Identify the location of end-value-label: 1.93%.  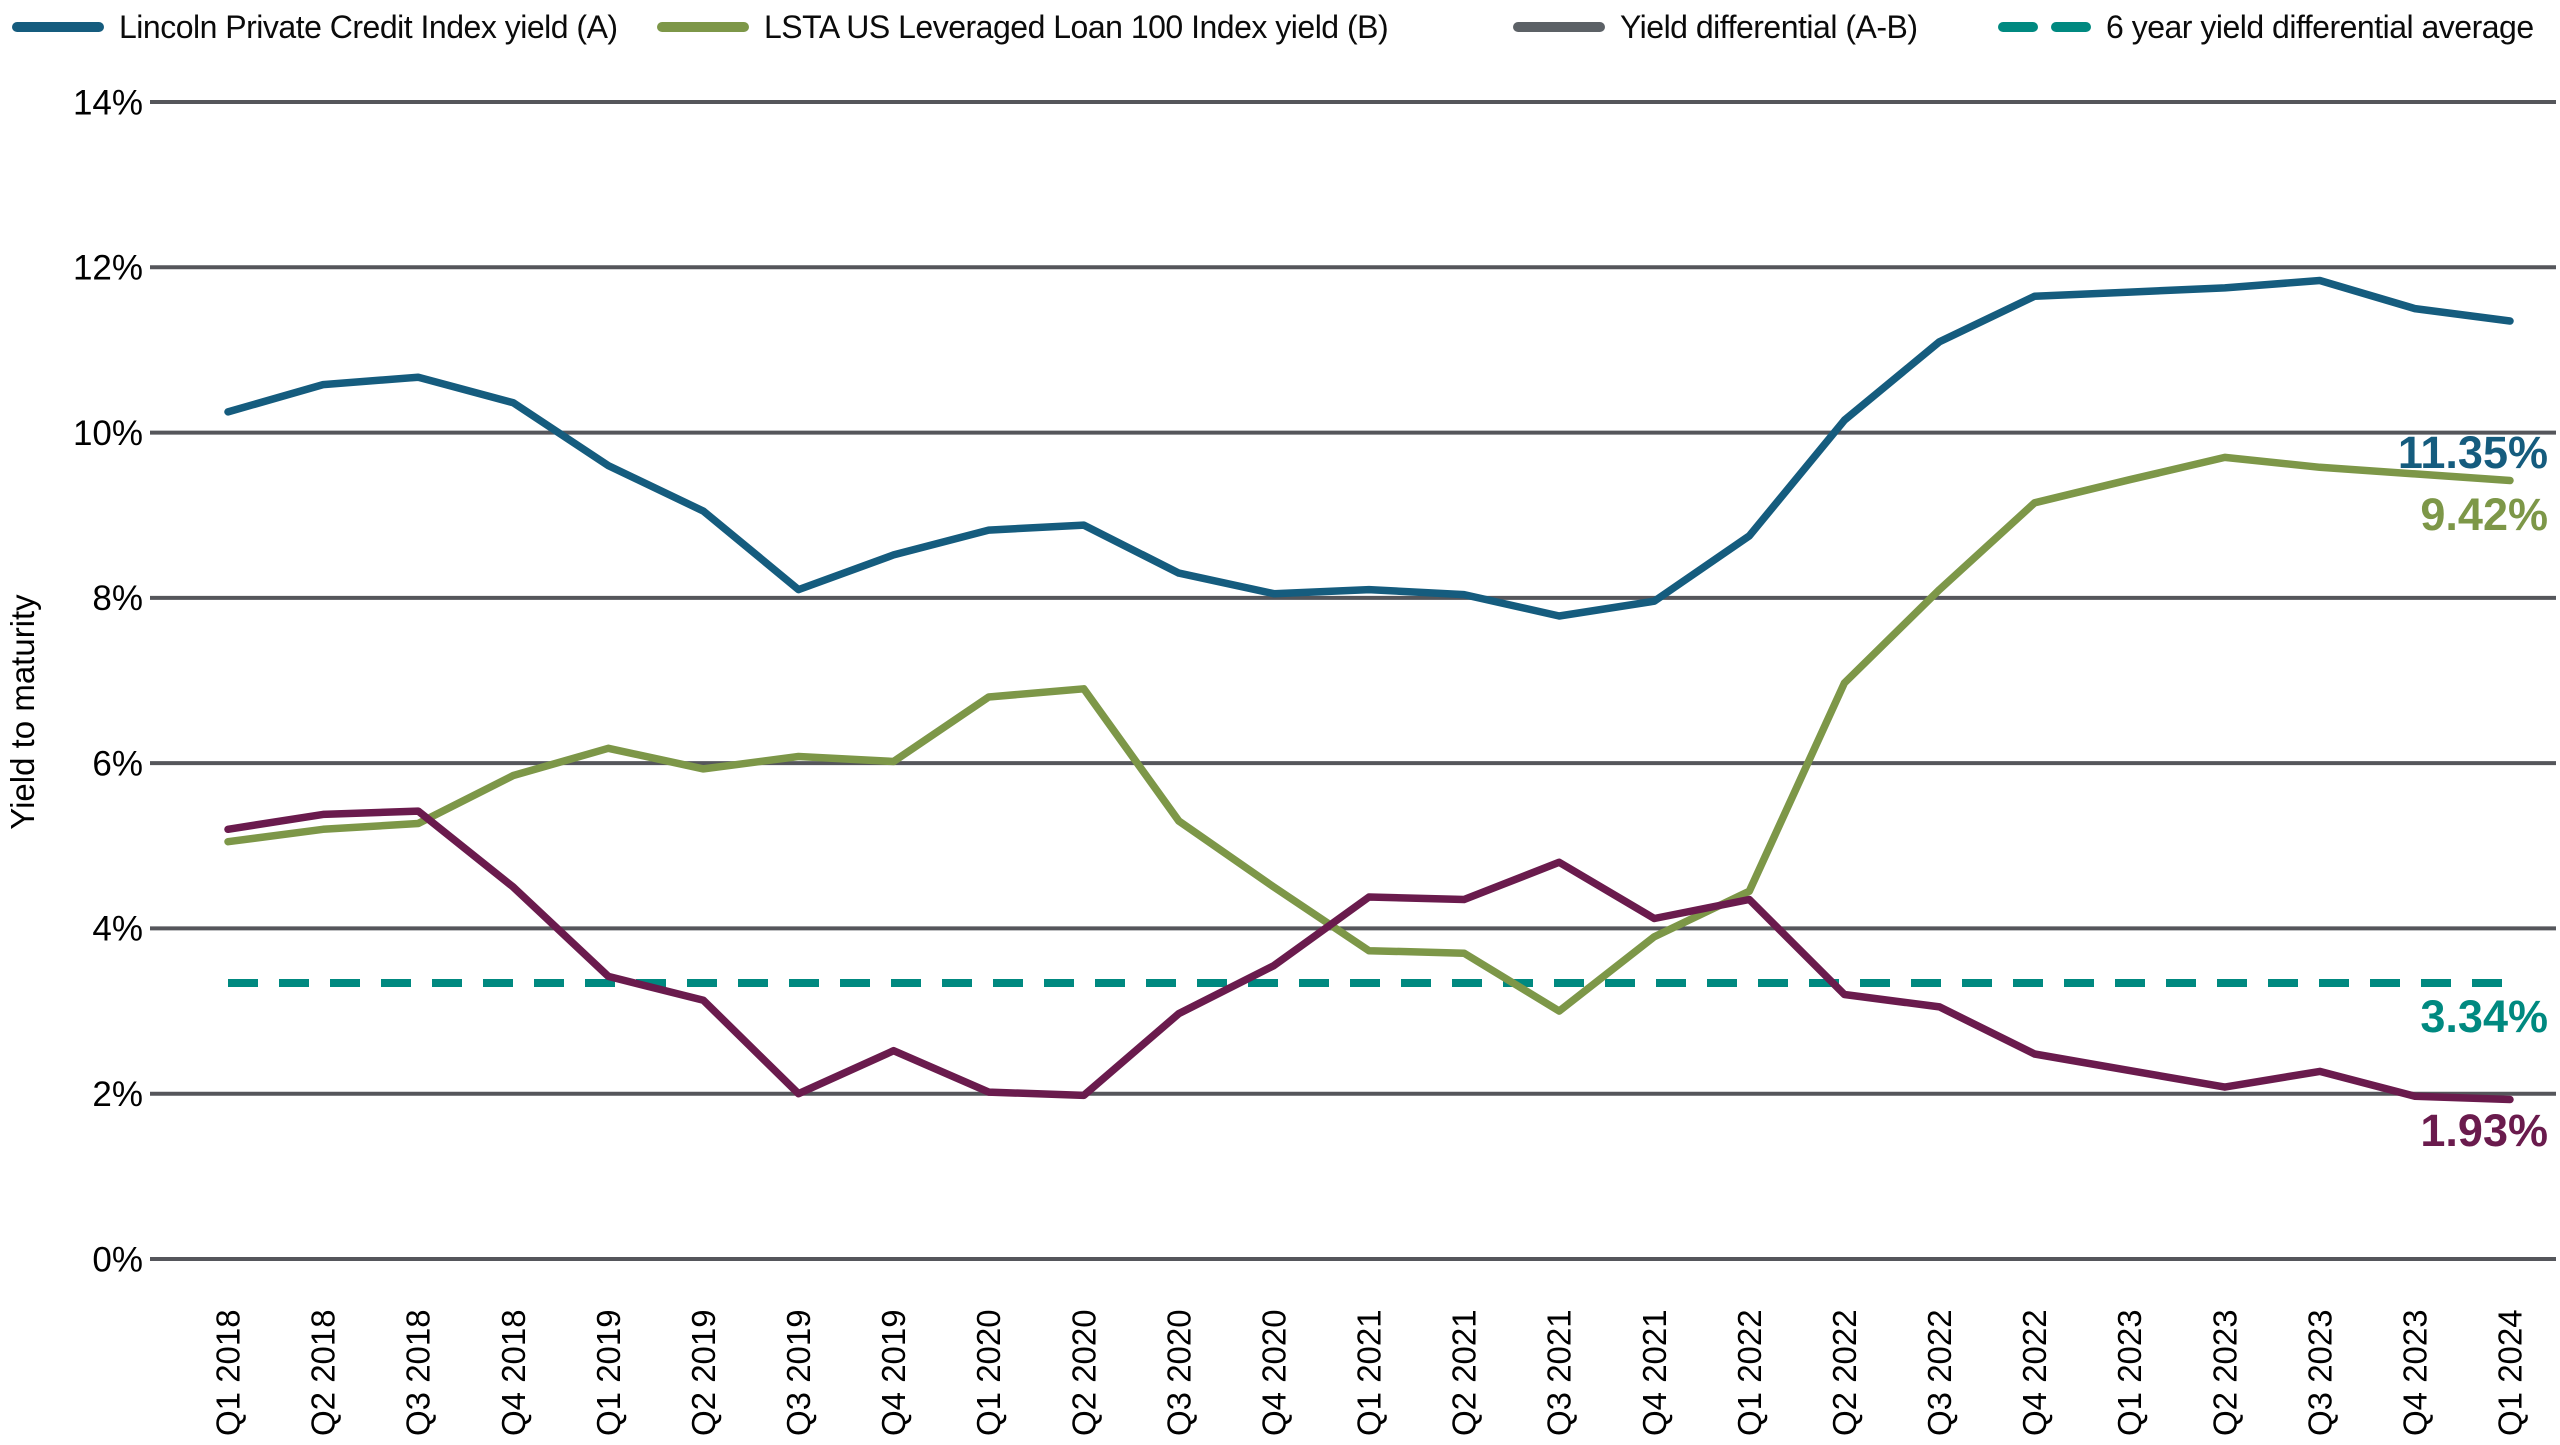
(2484, 1130).